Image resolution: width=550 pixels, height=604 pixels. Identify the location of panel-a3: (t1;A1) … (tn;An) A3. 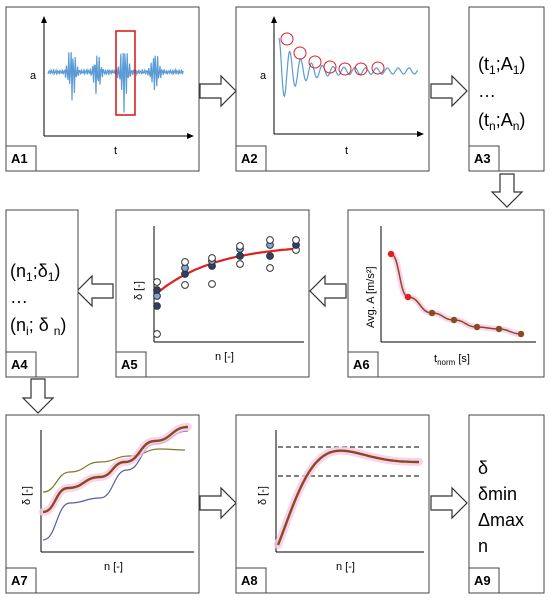
(506, 89).